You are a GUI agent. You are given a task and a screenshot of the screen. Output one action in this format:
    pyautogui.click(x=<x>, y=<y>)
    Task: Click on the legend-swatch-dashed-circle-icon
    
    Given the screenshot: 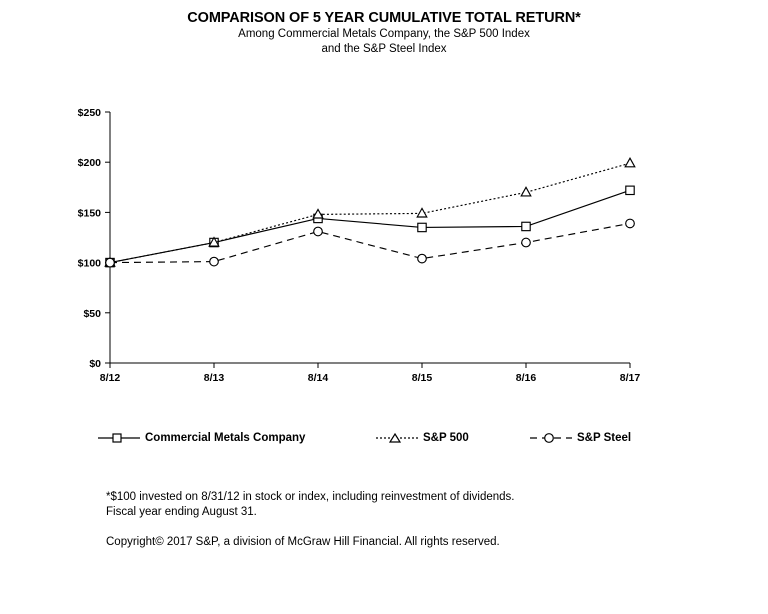 What is the action you would take?
    pyautogui.click(x=551, y=438)
    